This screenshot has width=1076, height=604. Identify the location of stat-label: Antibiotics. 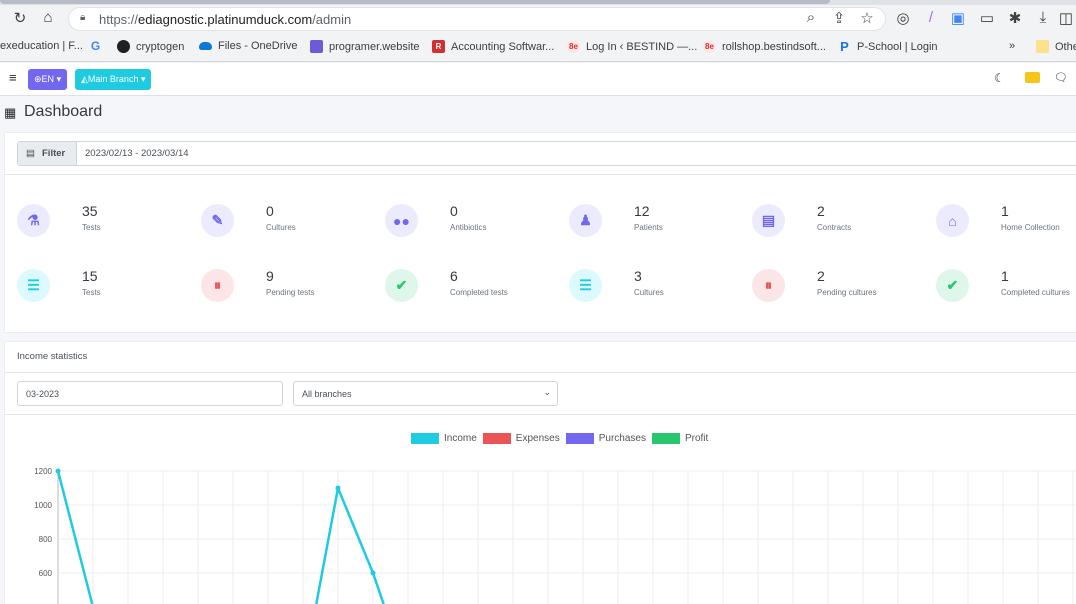
(468, 227).